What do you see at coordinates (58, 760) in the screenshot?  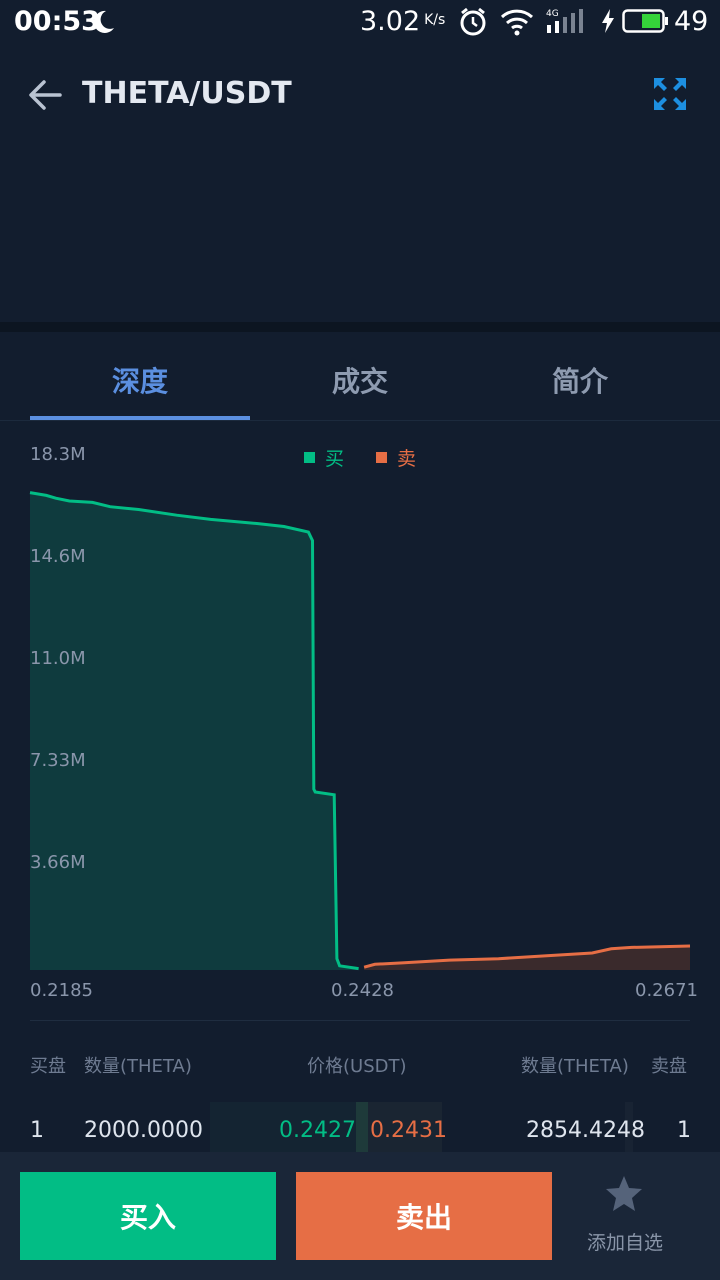 I see `y-tick-label: 7.33M` at bounding box center [58, 760].